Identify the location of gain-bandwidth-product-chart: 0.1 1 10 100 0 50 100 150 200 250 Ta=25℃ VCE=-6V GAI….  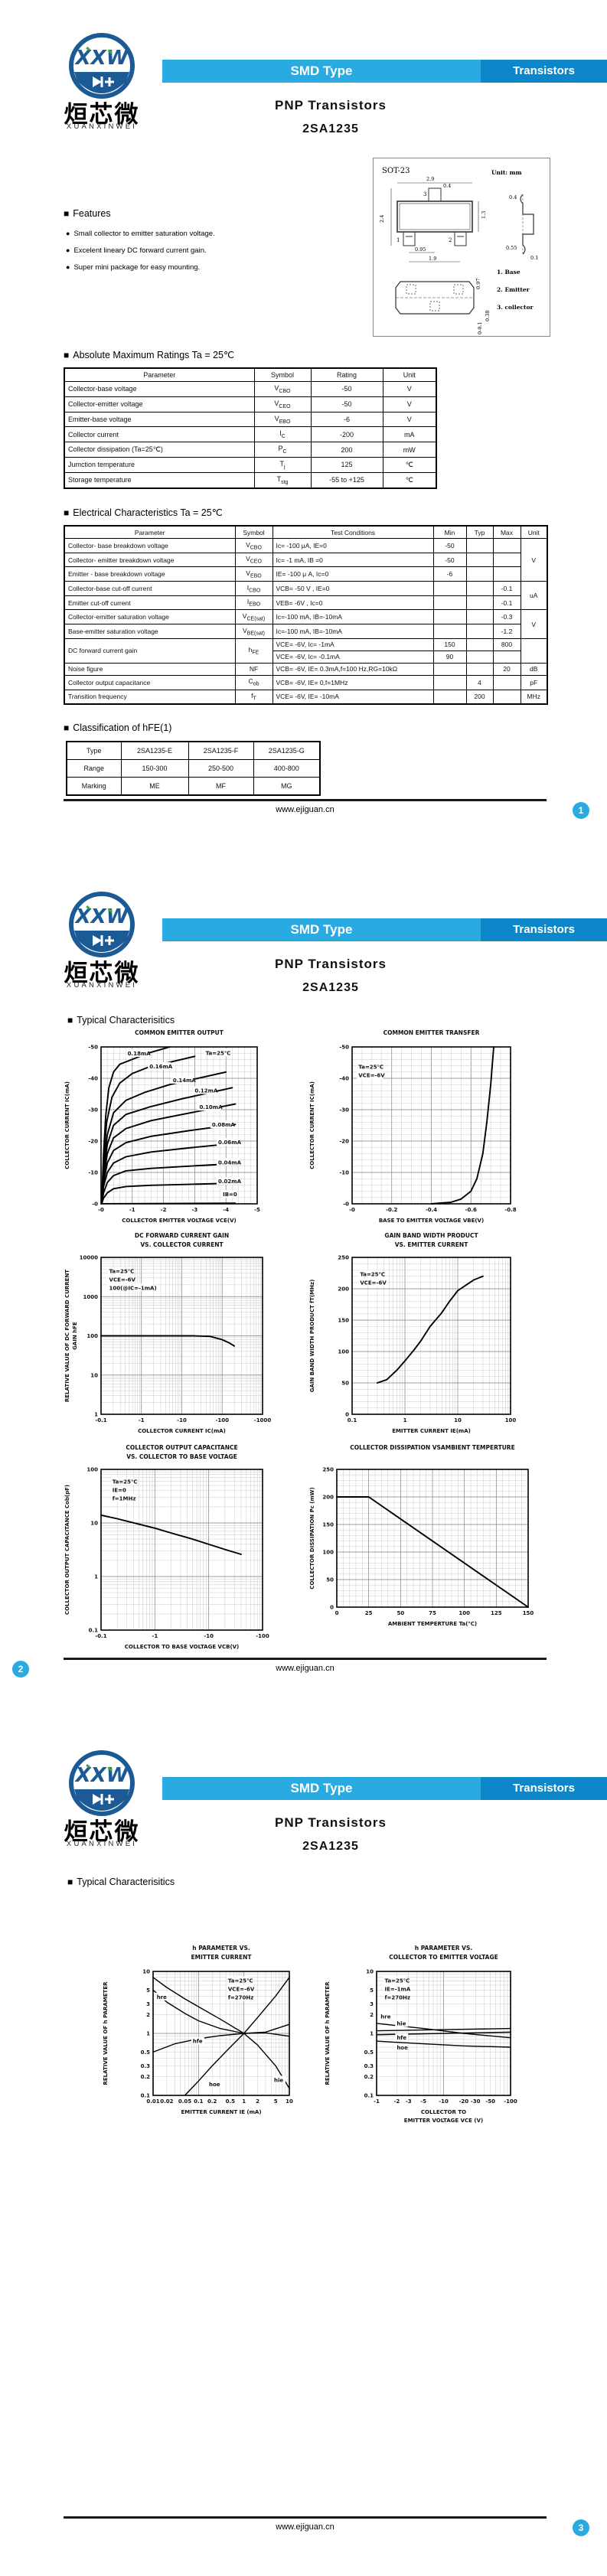
(413, 1333).